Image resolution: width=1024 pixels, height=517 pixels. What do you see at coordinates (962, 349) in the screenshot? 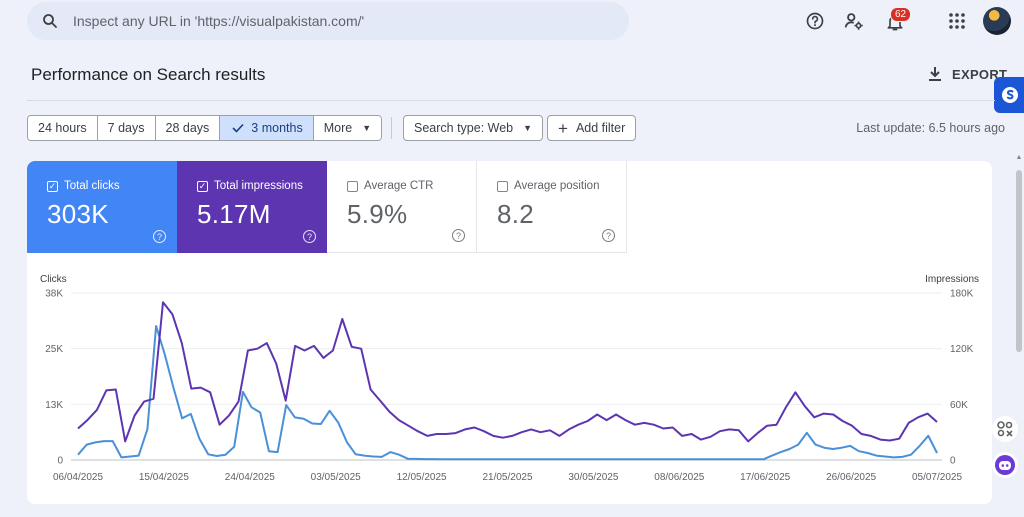
I see `right-tick-label: 120K` at bounding box center [962, 349].